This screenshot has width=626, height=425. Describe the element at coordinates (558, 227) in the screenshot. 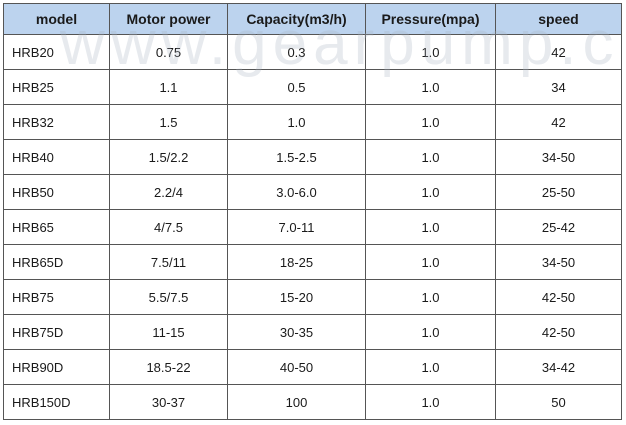

I see `cell-speed: 25-42` at that location.